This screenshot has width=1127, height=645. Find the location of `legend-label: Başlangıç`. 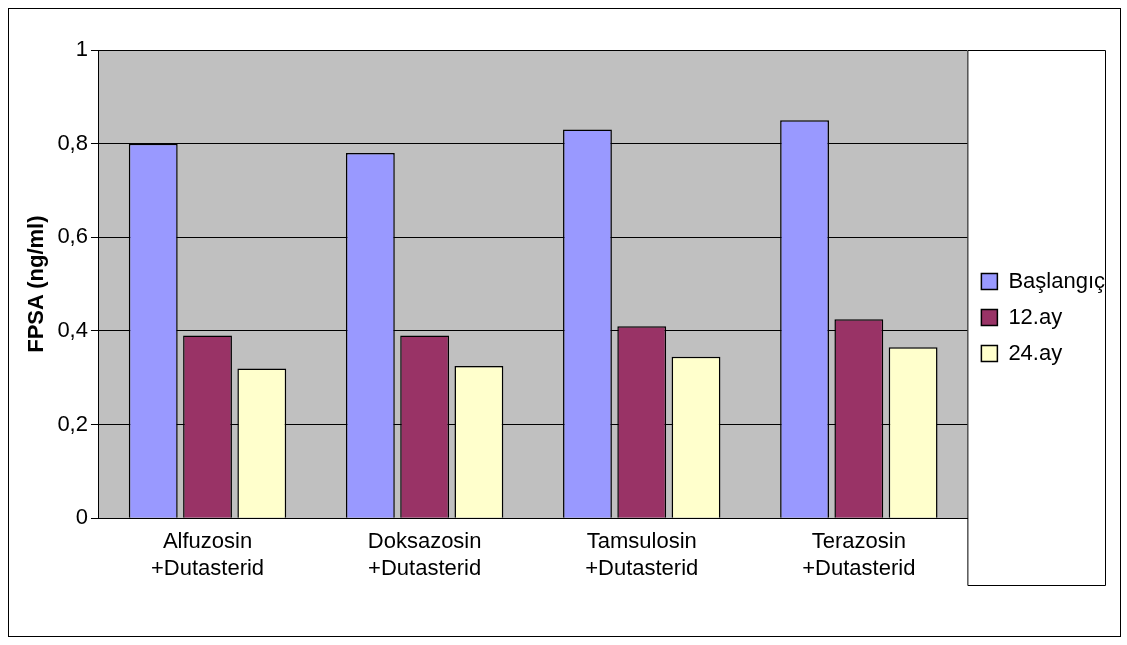

legend-label: Başlangıç is located at coordinates (1057, 280).